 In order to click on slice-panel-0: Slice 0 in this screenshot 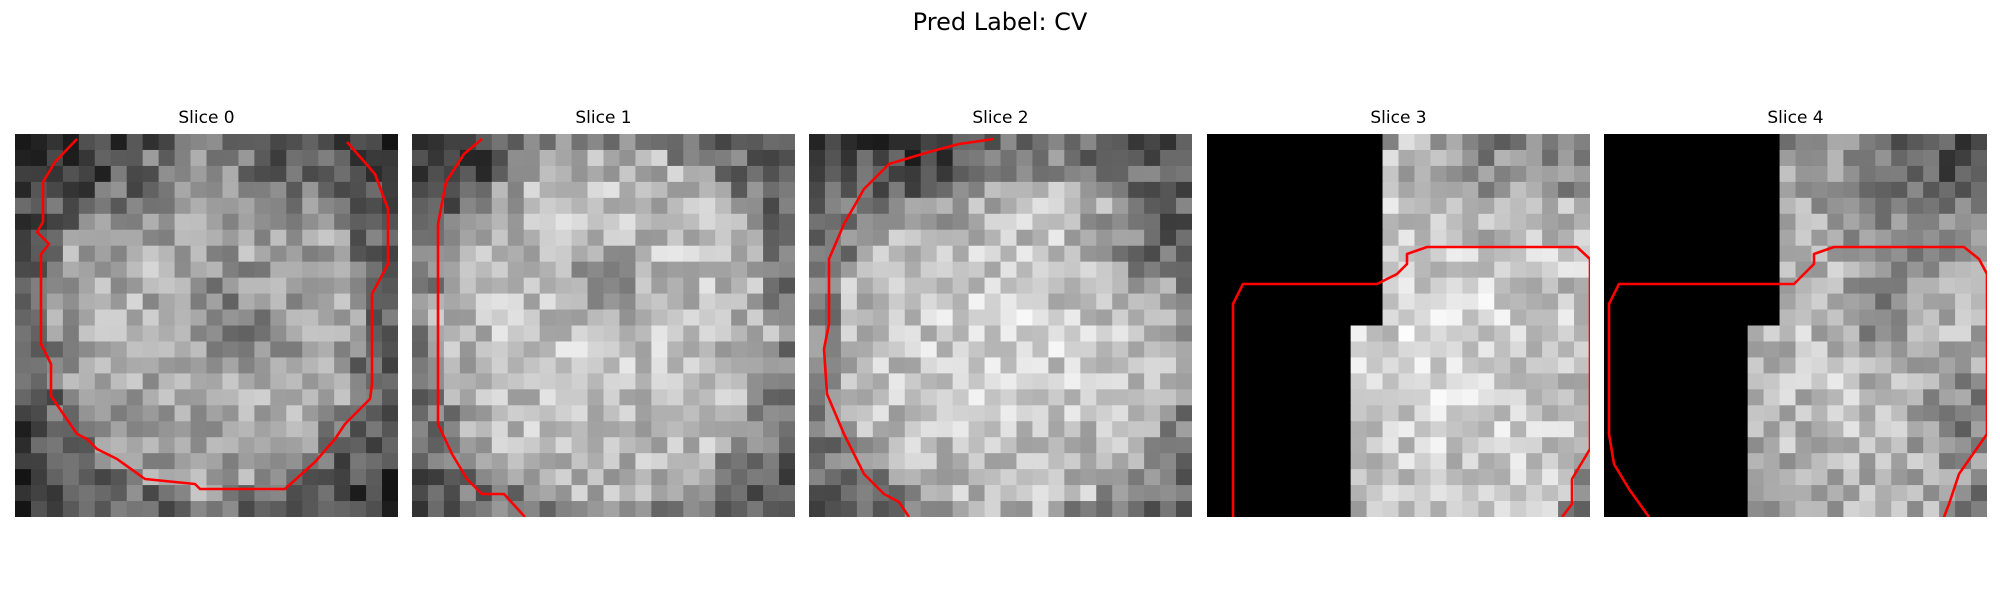, I will do `click(206, 312)`.